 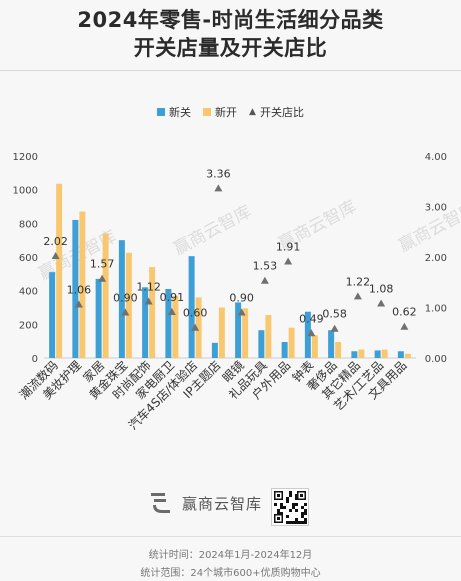 What do you see at coordinates (230, 20) in the screenshot?
I see `page-title-line1: 2024年零售-时尚生活细分品类` at bounding box center [230, 20].